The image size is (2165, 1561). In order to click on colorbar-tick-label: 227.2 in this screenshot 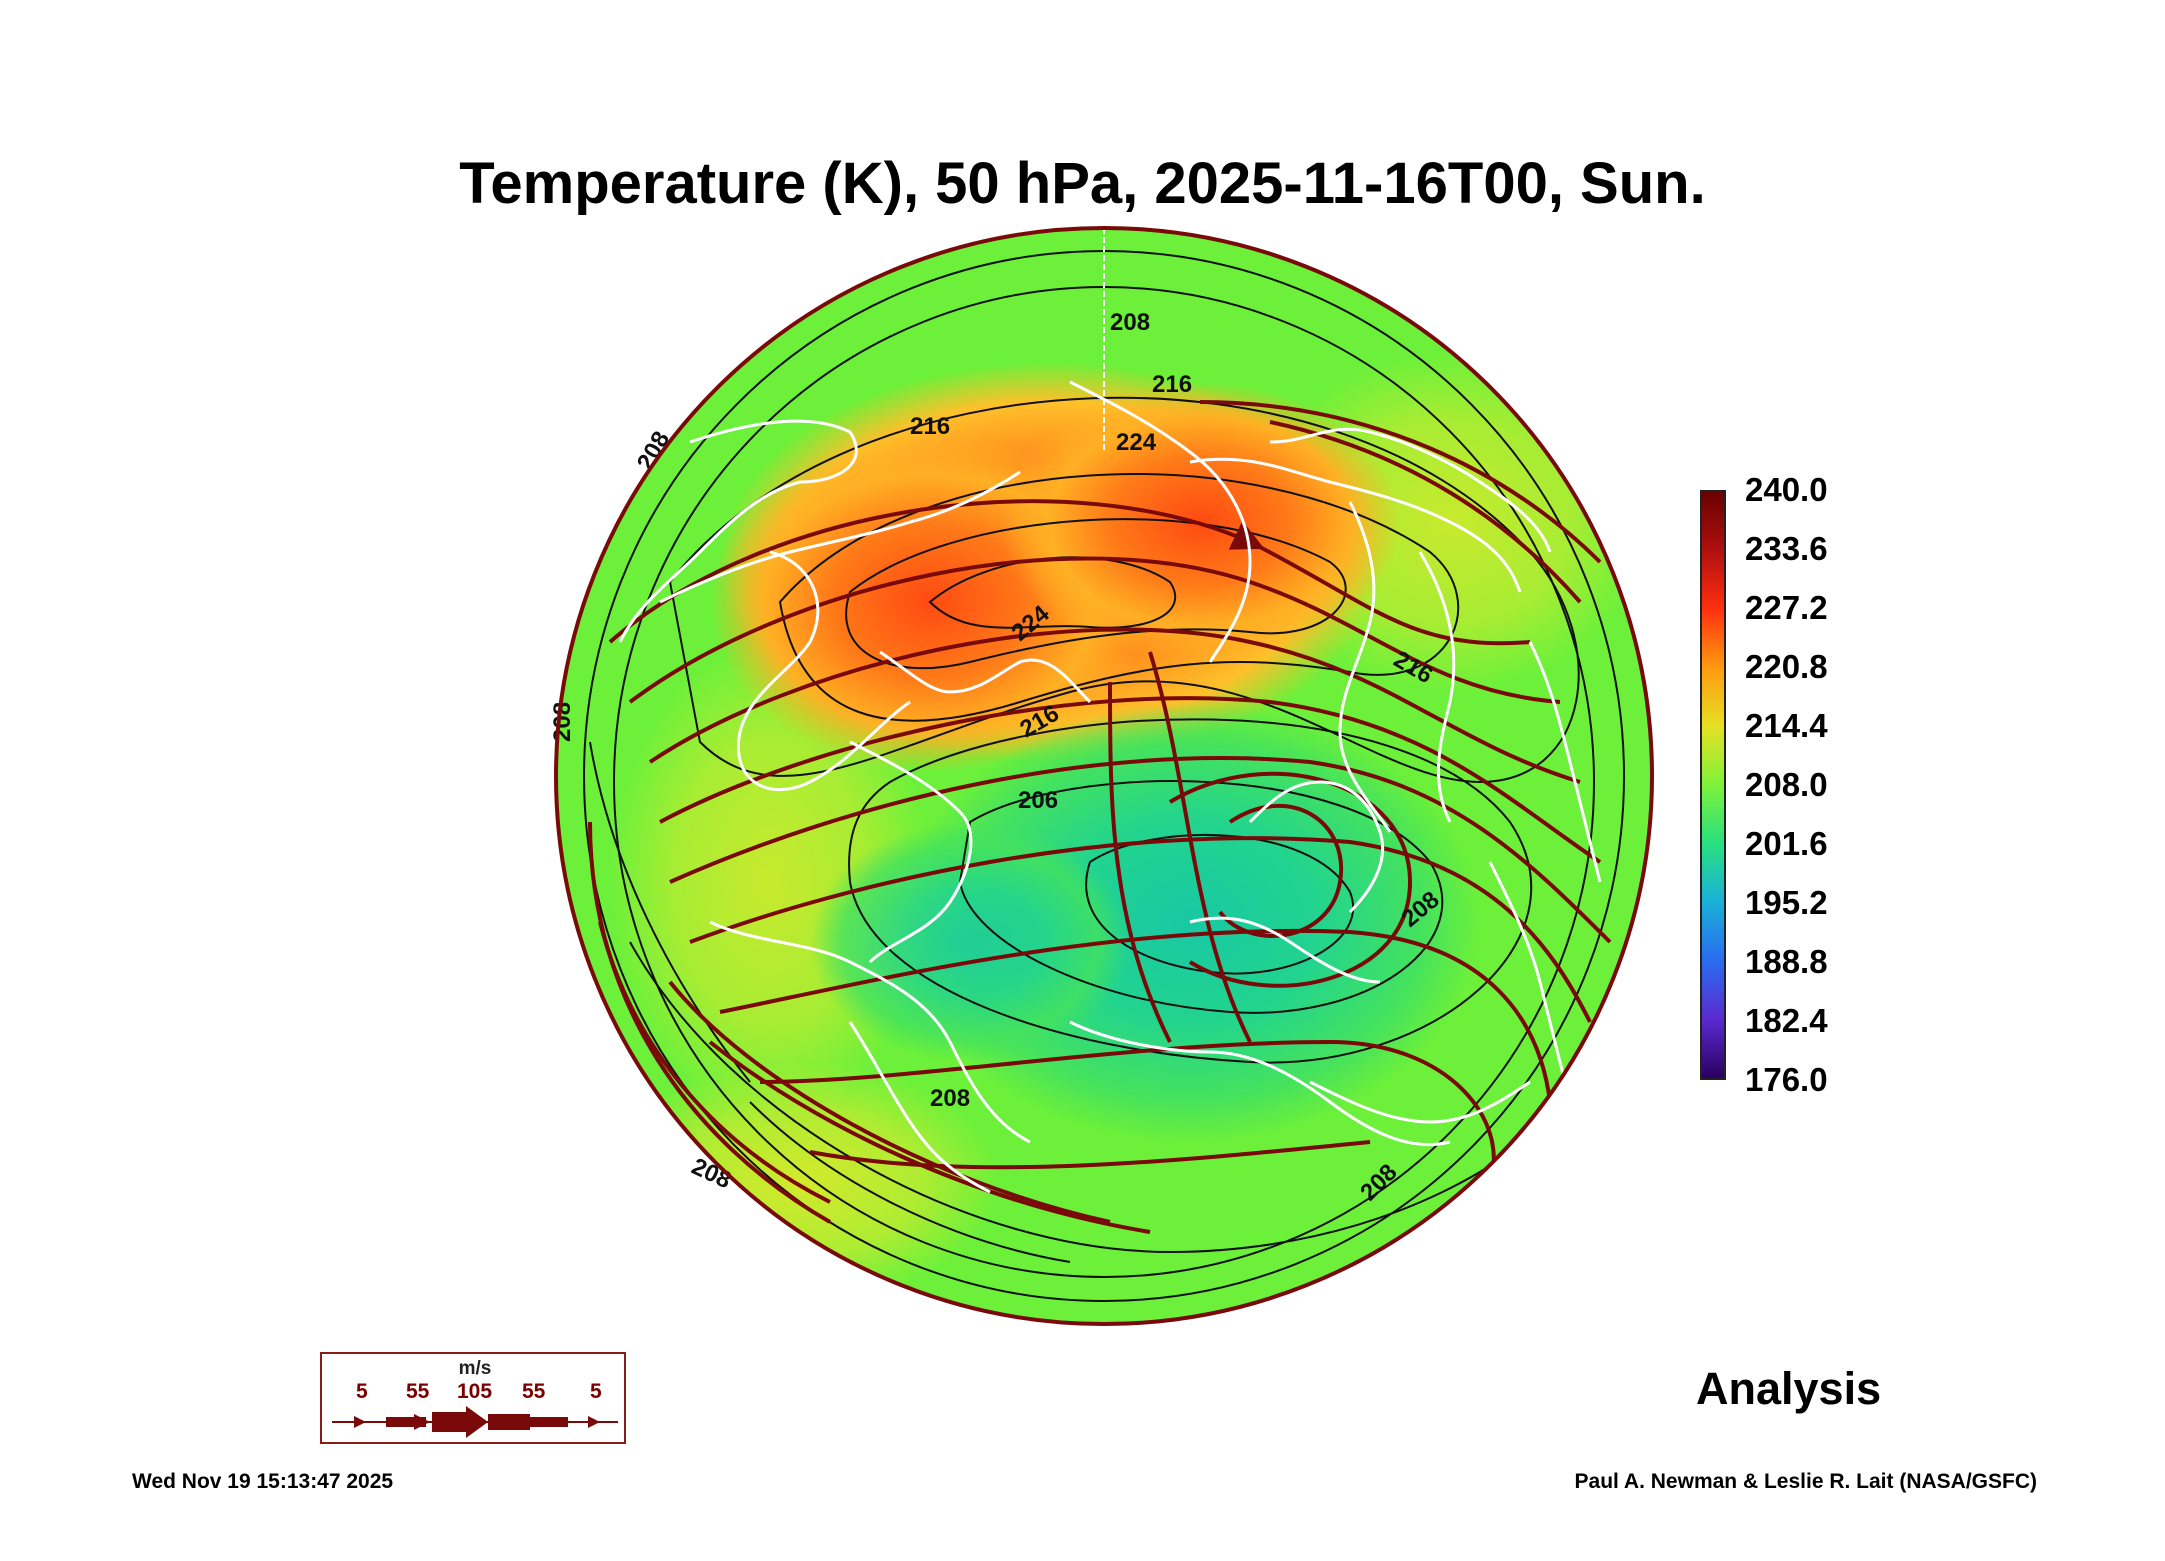, I will do `click(1786, 607)`.